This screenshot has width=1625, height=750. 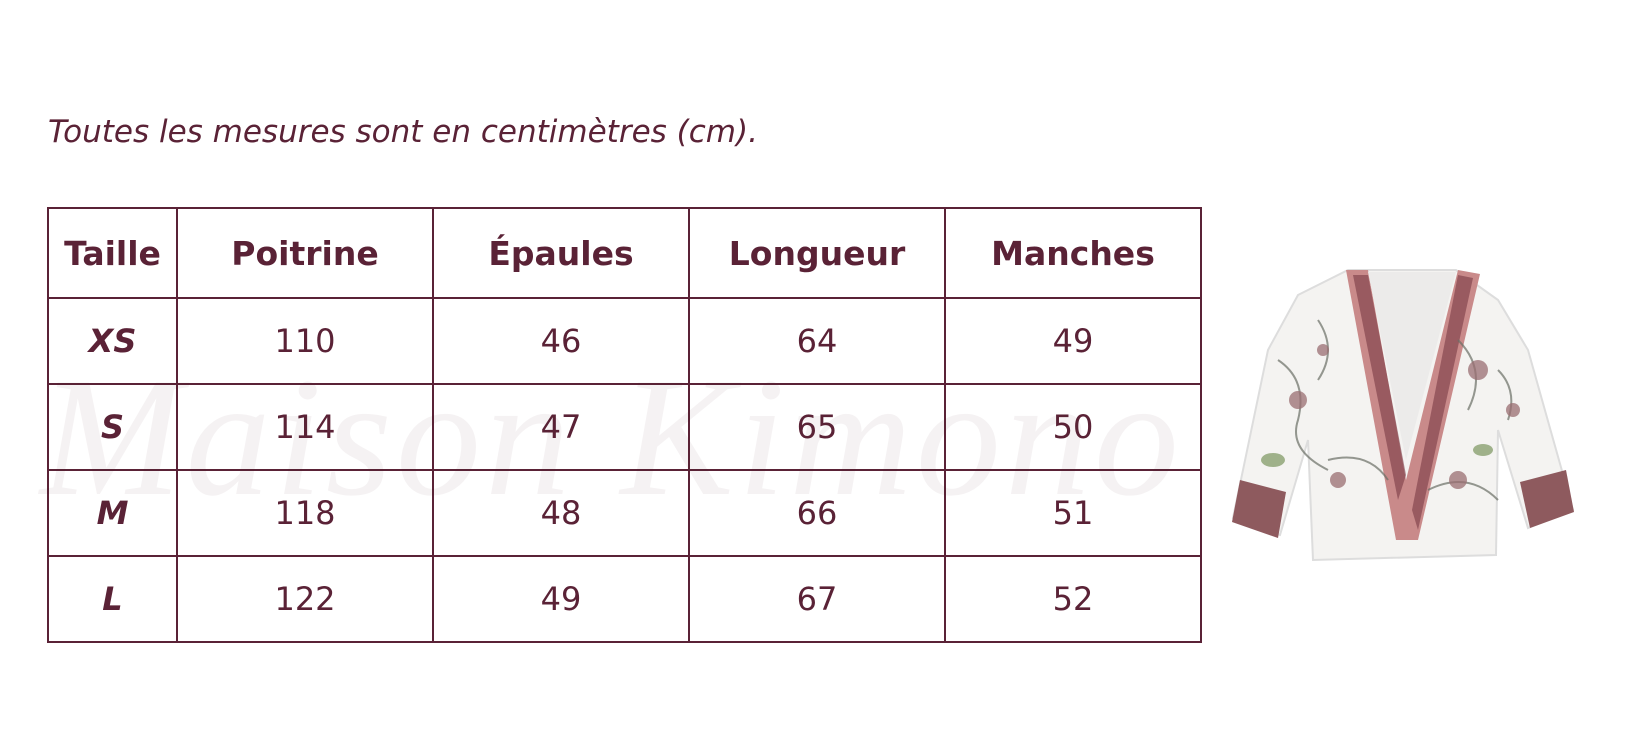 I want to click on measure-cell: 122, so click(x=305, y=599).